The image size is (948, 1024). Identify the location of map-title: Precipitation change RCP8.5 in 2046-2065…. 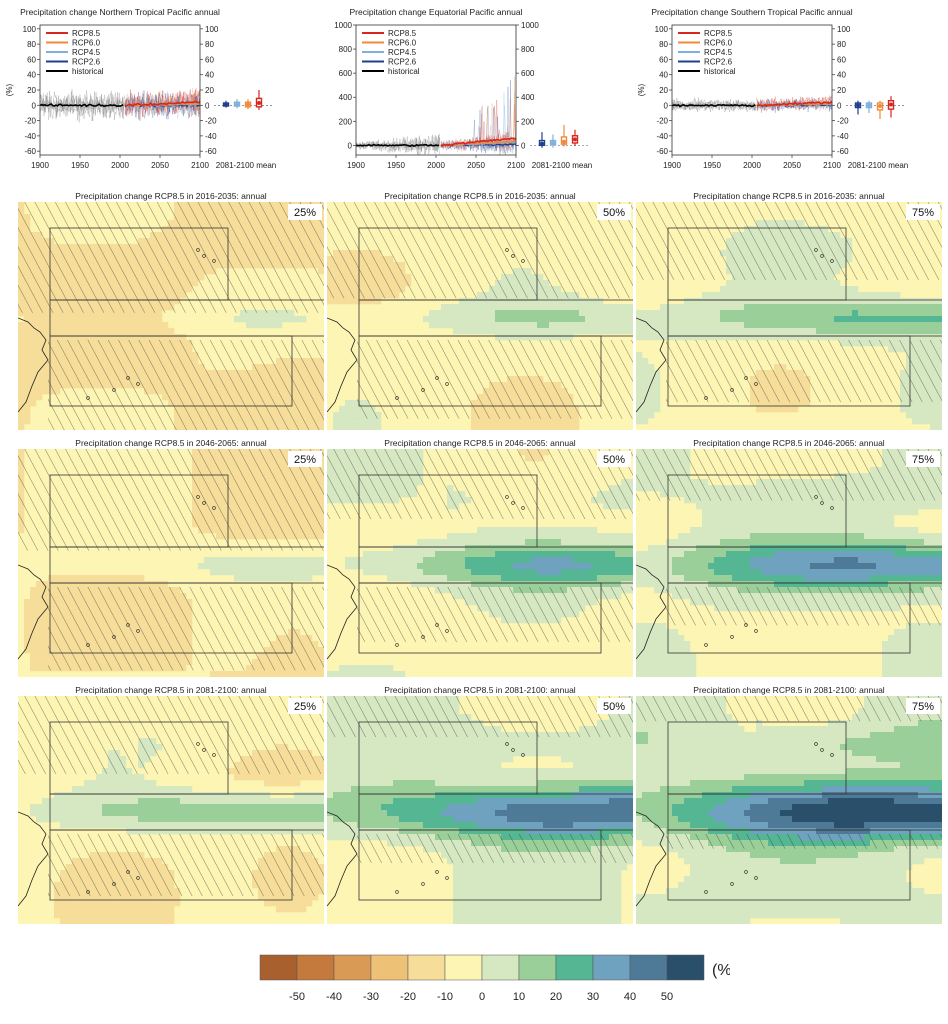
(170, 443).